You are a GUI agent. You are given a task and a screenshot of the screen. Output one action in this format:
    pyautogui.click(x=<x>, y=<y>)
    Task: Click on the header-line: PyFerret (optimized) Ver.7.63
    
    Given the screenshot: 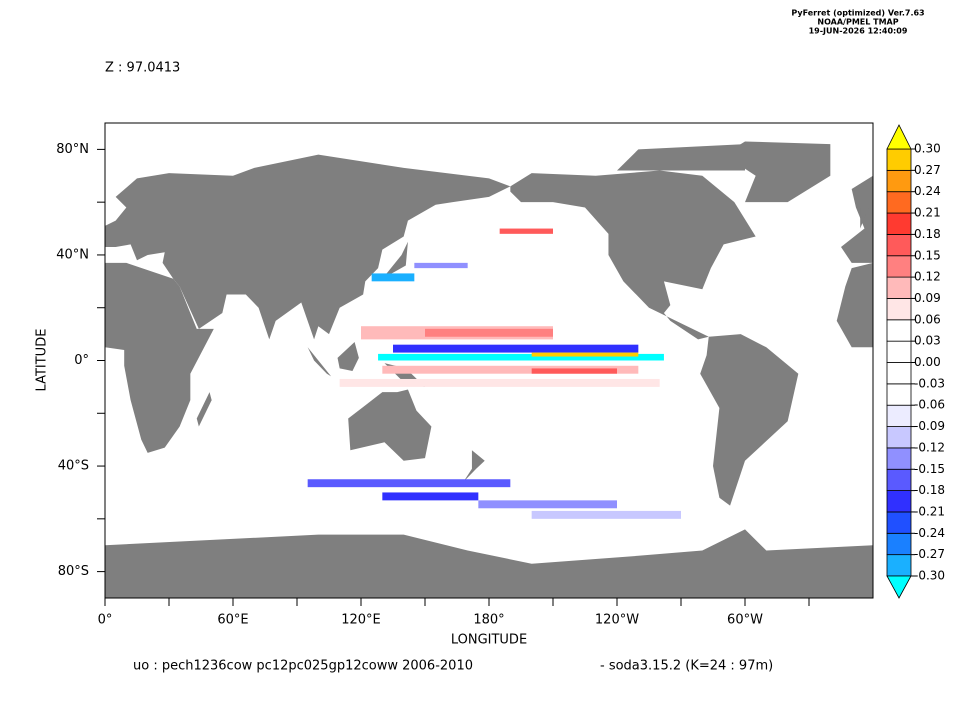 What is the action you would take?
    pyautogui.click(x=857, y=13)
    